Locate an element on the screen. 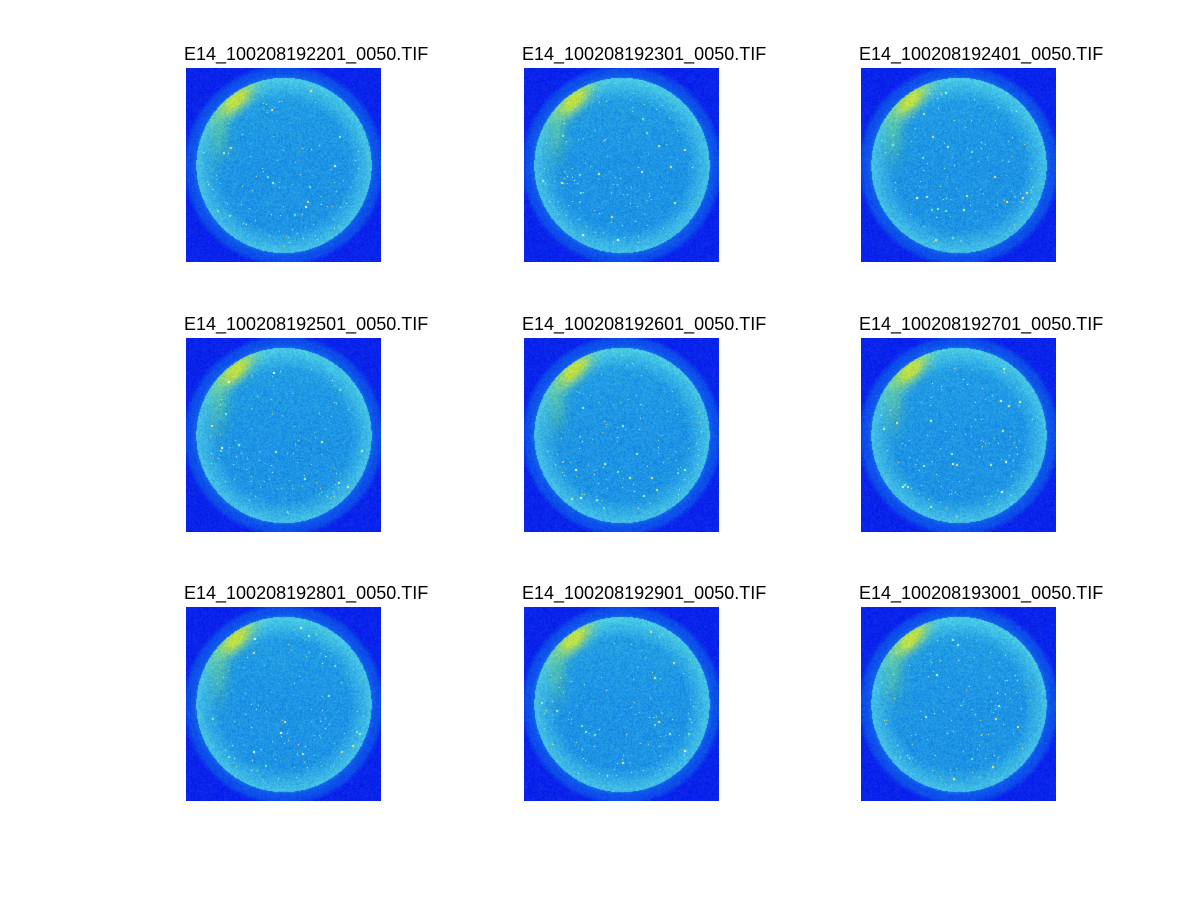 The image size is (1201, 901). subplot-title: E14_100208192901_0050.TIF is located at coordinates (644, 593).